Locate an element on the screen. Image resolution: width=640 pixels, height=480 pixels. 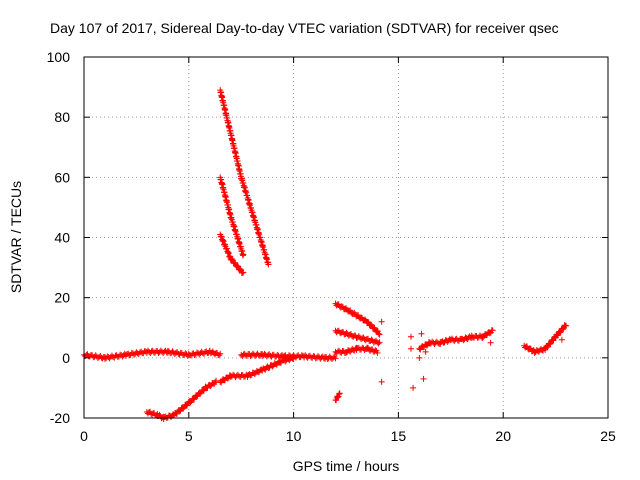
y-tick-label: 40 is located at coordinates (62, 238).